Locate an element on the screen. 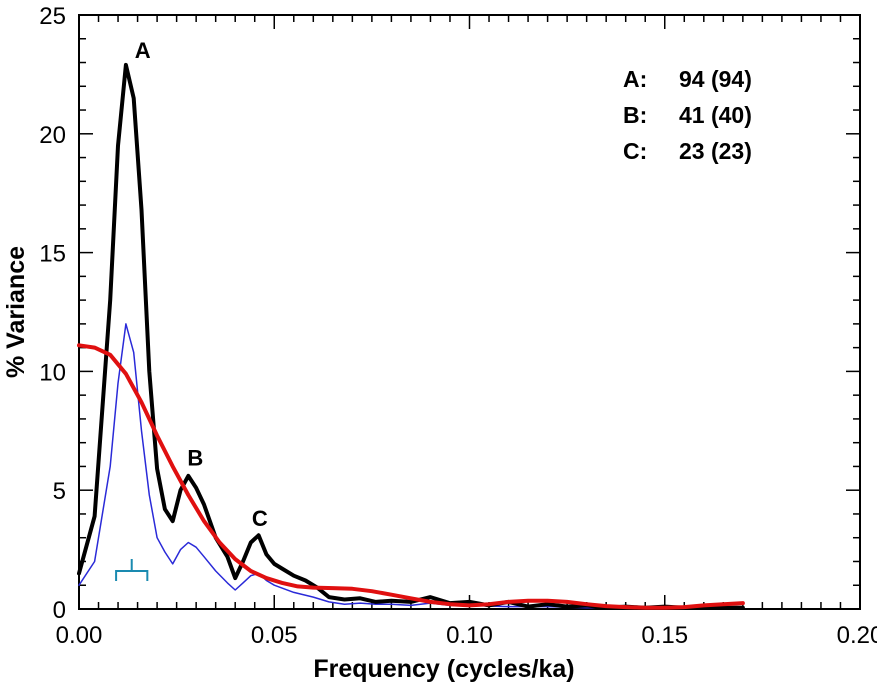 Image resolution: width=877 pixels, height=685 pixels. y-tick-label: 0 is located at coordinates (59, 610).